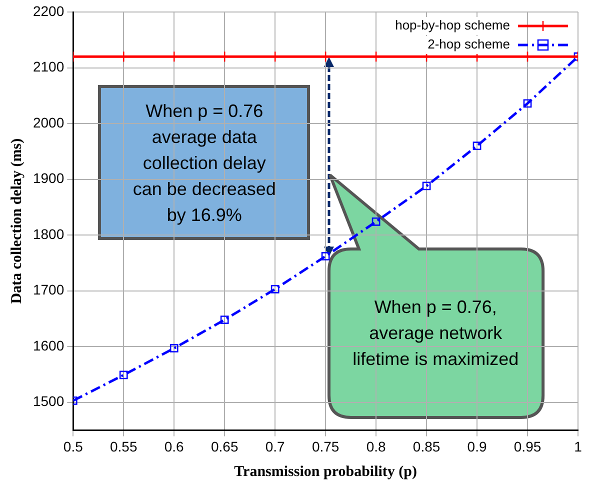 The width and height of the screenshot is (592, 489). What do you see at coordinates (426, 446) in the screenshot?
I see `x-tick-label: 0.85` at bounding box center [426, 446].